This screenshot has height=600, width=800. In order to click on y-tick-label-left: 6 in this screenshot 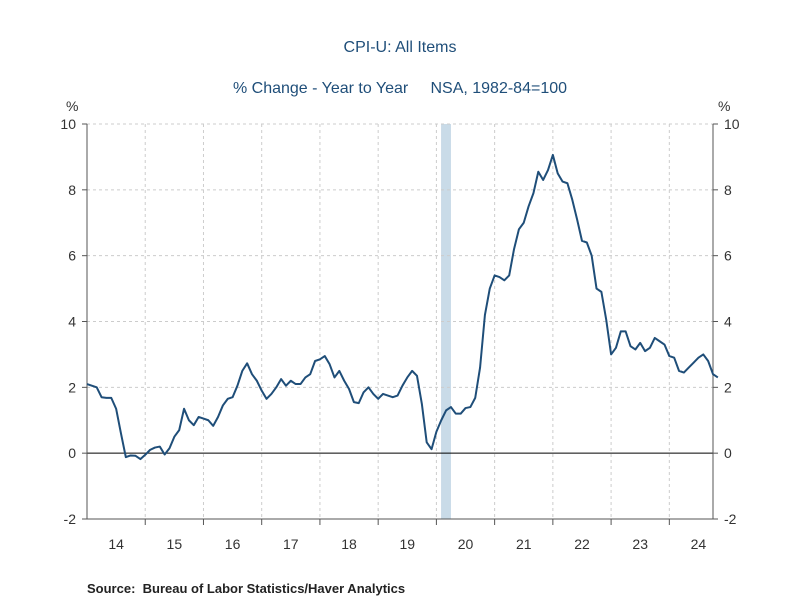, I will do `click(72, 256)`.